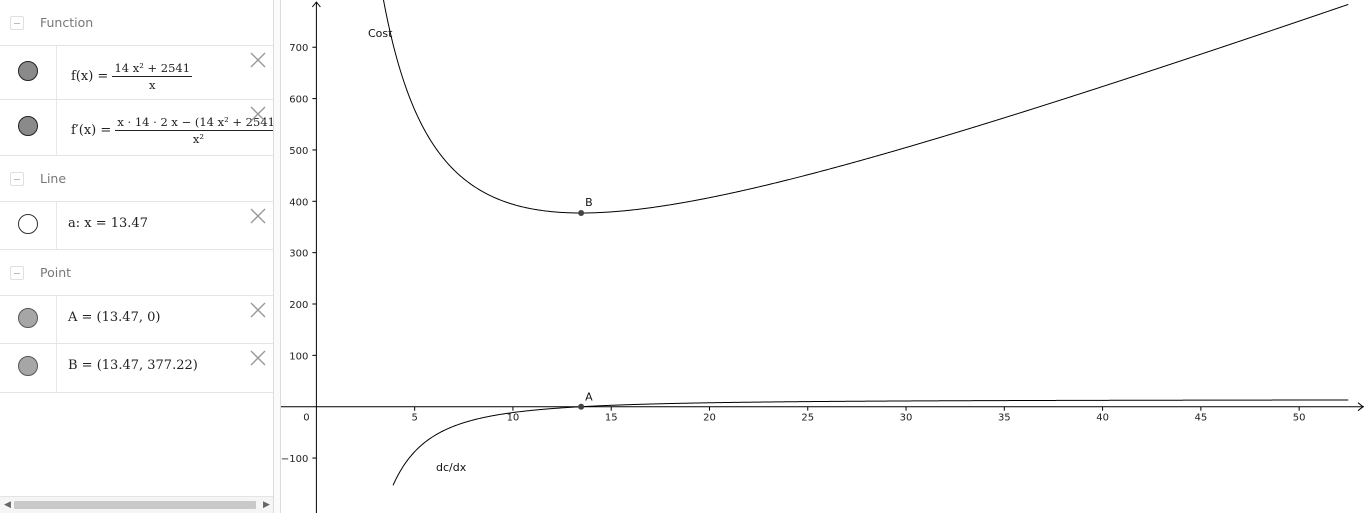 The height and width of the screenshot is (513, 1364). Describe the element at coordinates (298, 100) in the screenshot. I see `y-tick-label: 600` at that location.